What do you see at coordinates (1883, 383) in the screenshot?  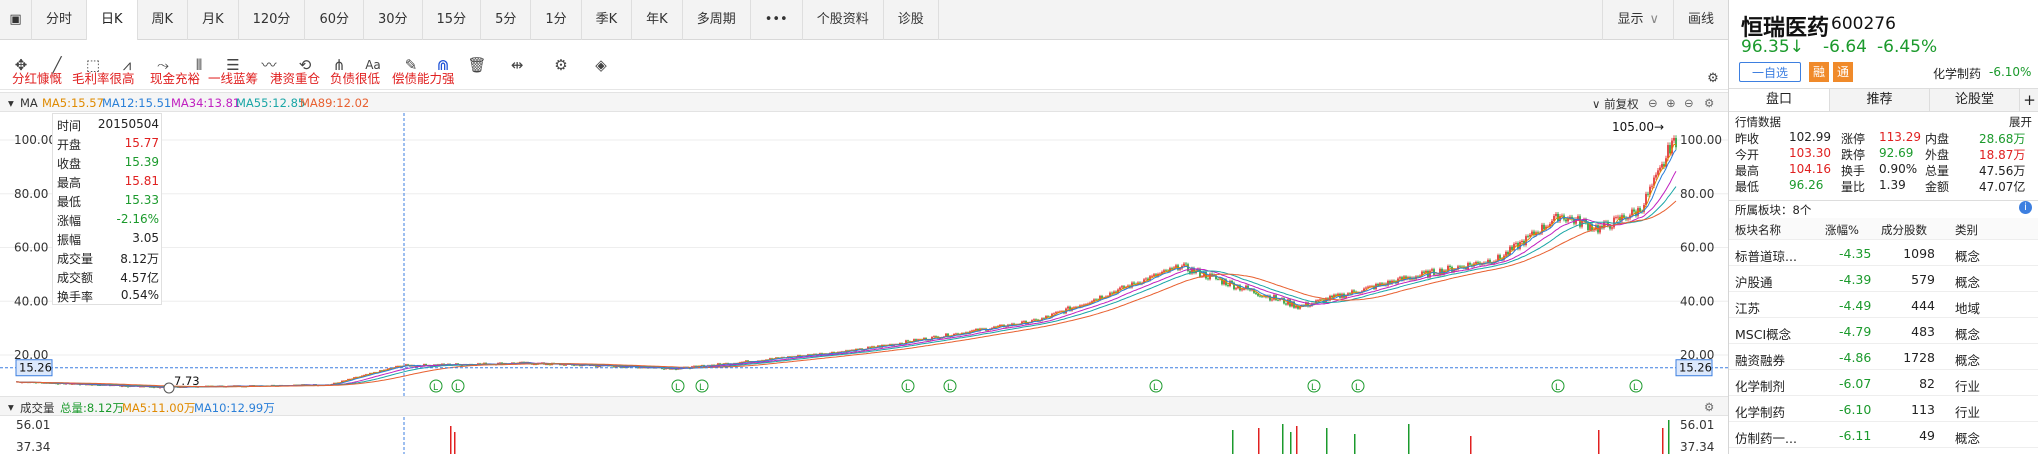 I see `board-row: 化学制剂 -6.07 82 行业` at bounding box center [1883, 383].